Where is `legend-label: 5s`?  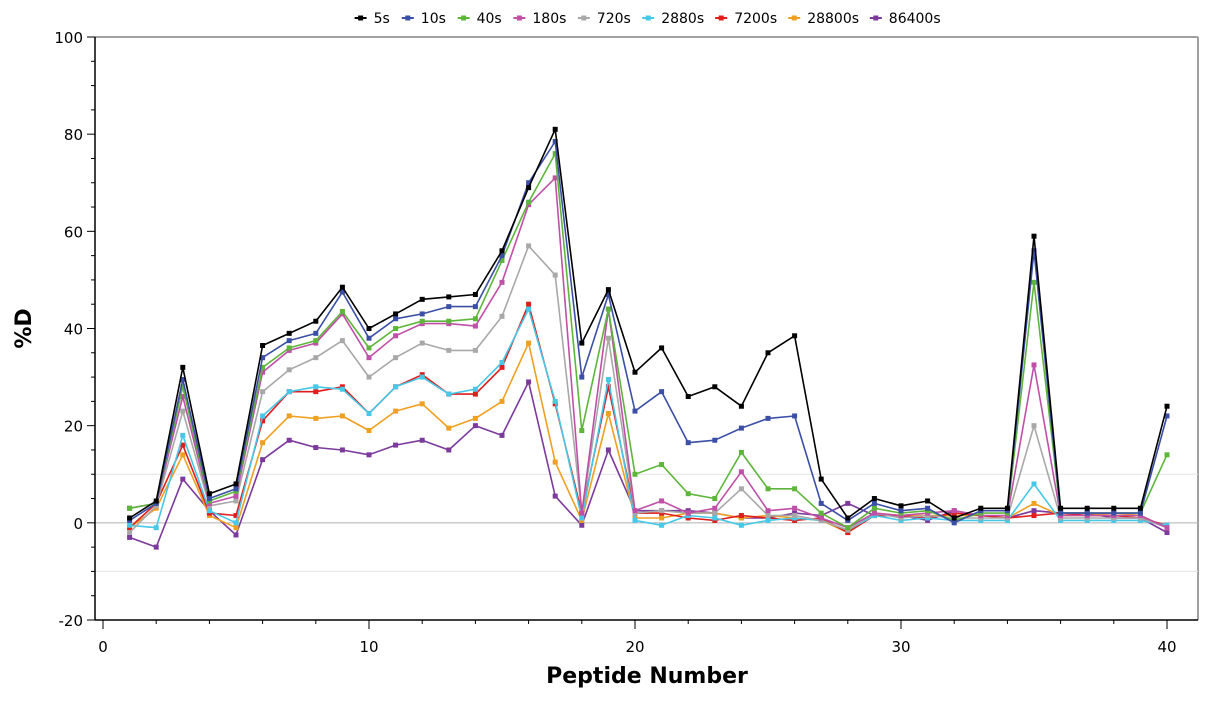 legend-label: 5s is located at coordinates (382, 19).